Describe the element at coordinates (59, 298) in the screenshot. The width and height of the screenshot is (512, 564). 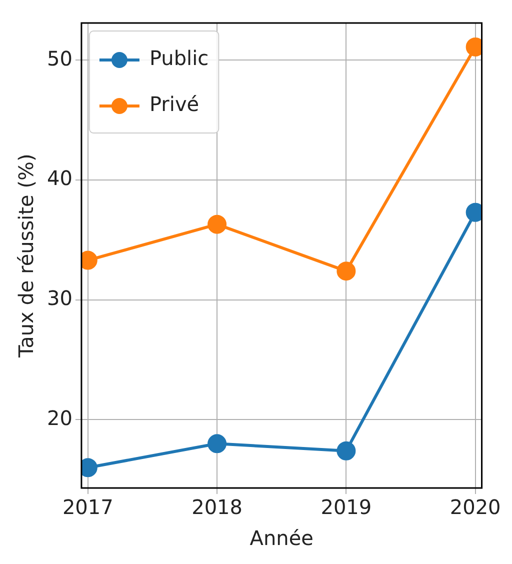
I see `y-tick-label: 30` at that location.